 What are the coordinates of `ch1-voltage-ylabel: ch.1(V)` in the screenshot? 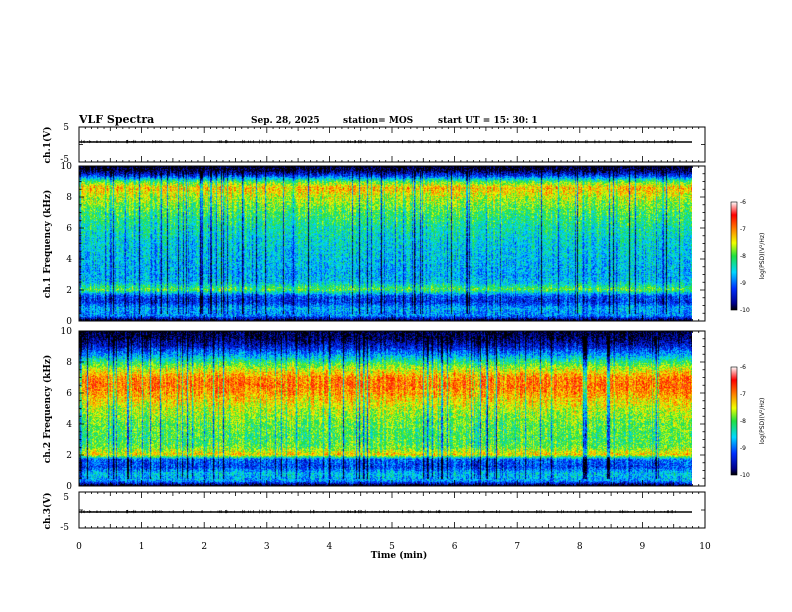 It's located at (47, 145).